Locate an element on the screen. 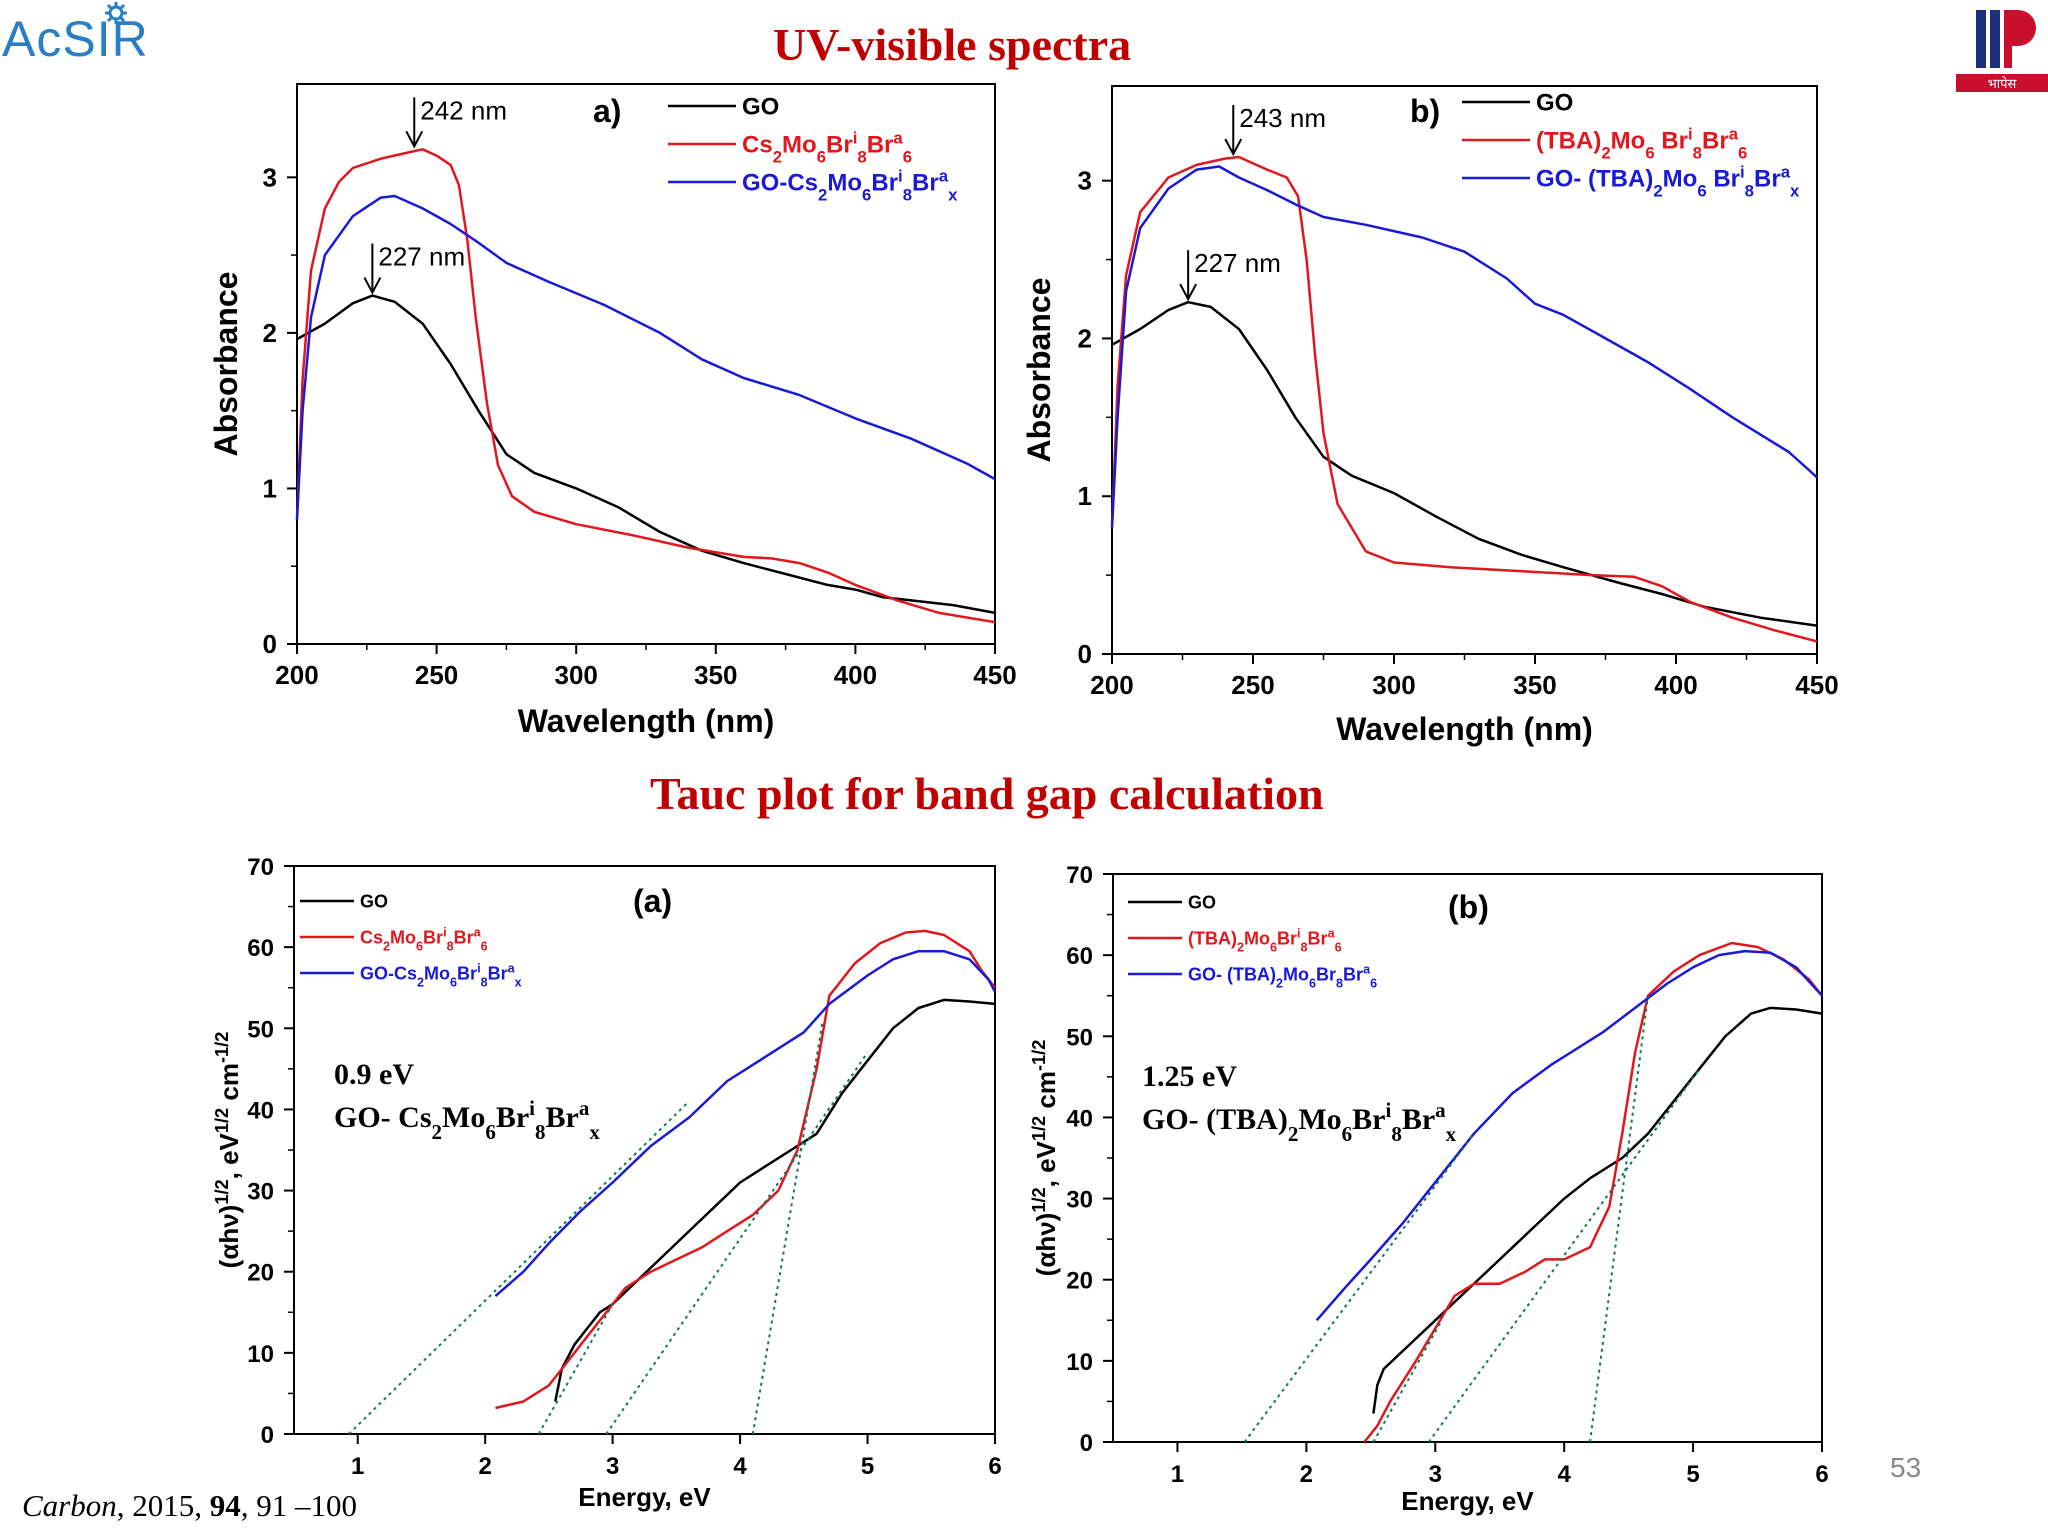  series-line--tba-2mo6-bri8bra6 is located at coordinates (1464, 399).